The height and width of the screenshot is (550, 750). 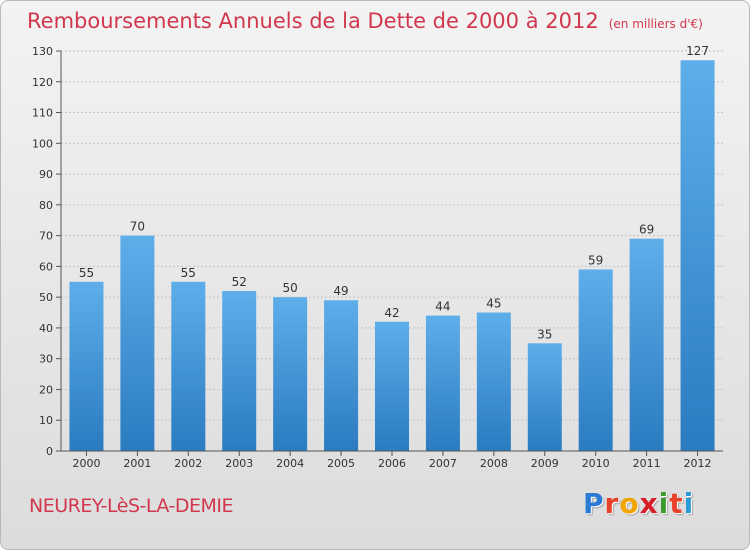 What do you see at coordinates (341, 463) in the screenshot?
I see `x-tick-label: 2005` at bounding box center [341, 463].